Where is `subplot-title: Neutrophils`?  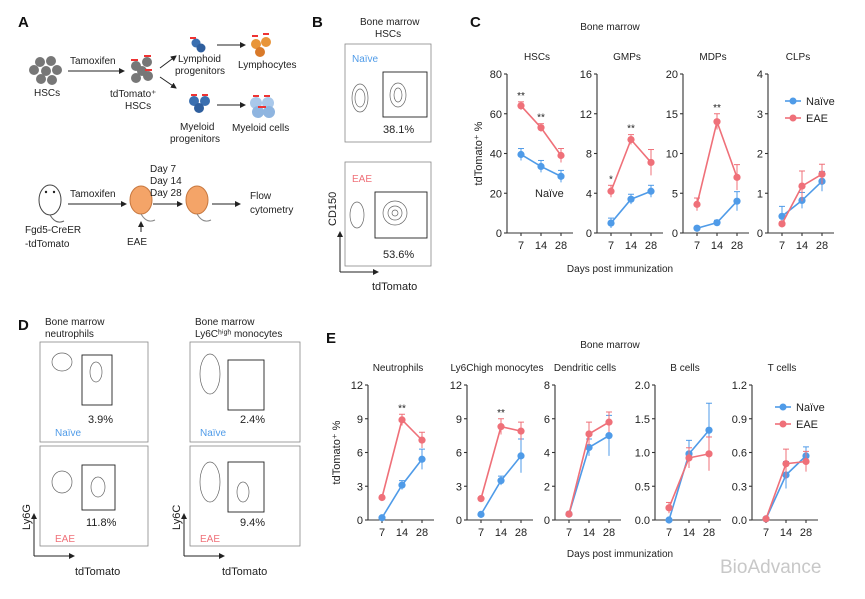 subplot-title: Neutrophils is located at coordinates (398, 368).